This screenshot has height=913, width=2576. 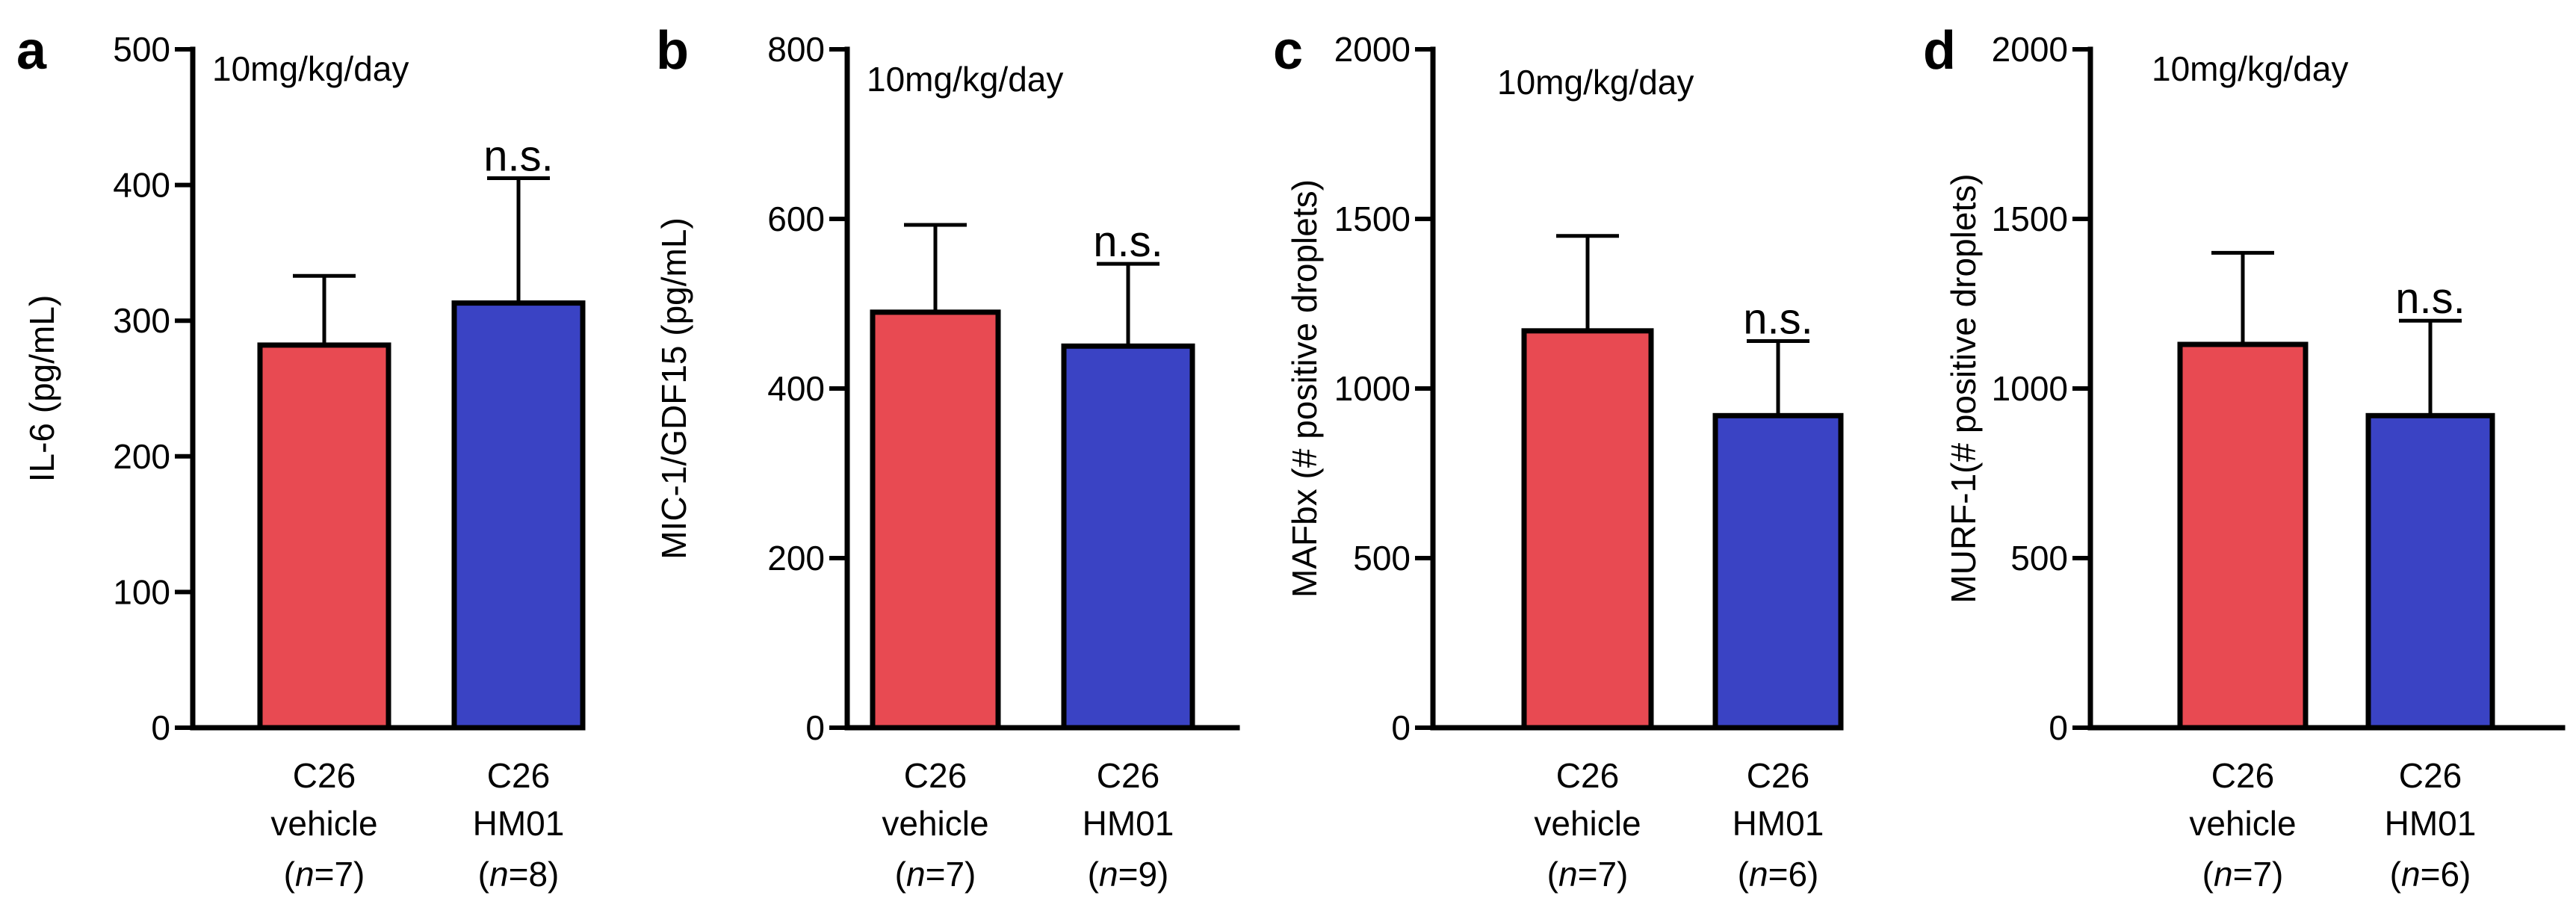 I want to click on y-tick-label: 100, so click(x=141, y=591).